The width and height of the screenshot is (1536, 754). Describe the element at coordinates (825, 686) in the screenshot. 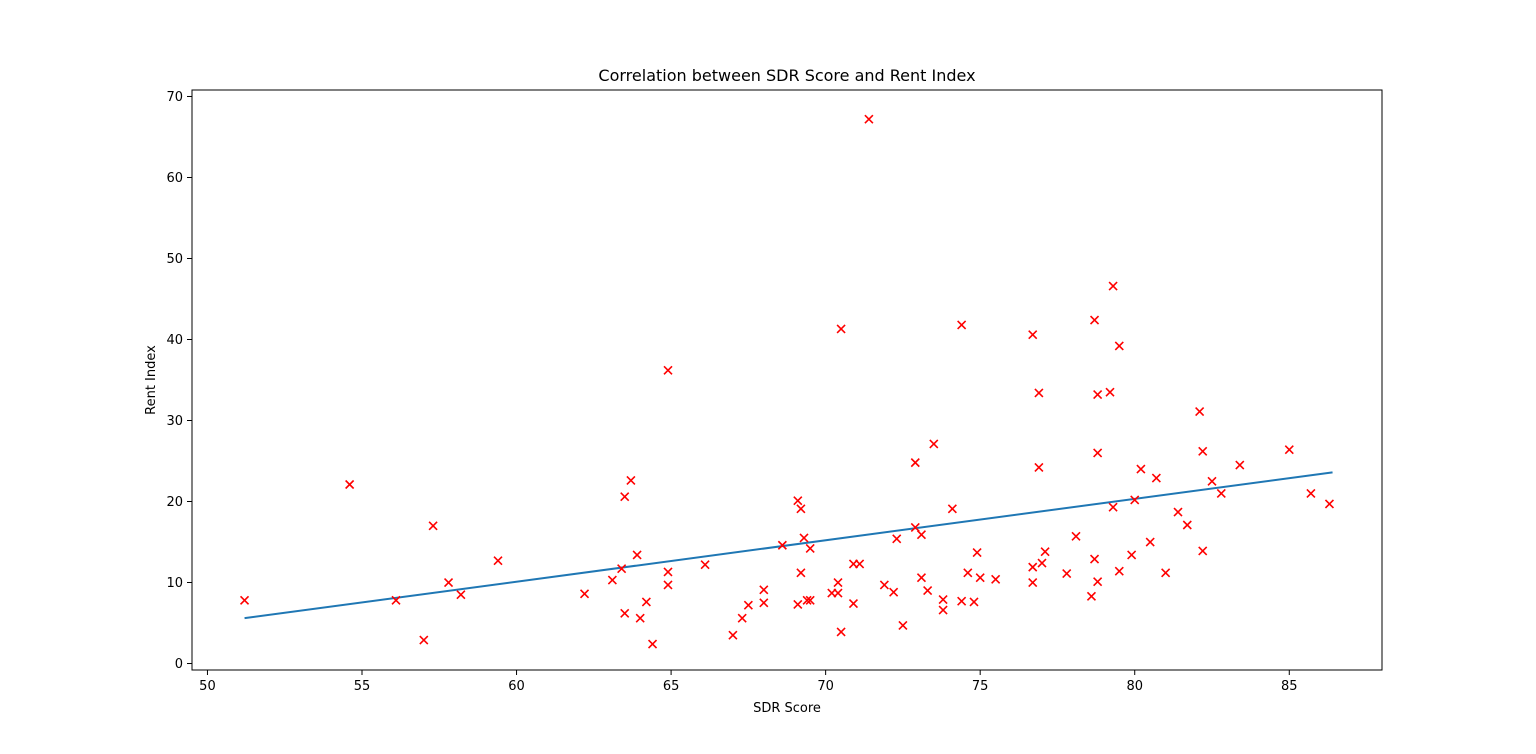

I see `x-tick-label: 70` at that location.